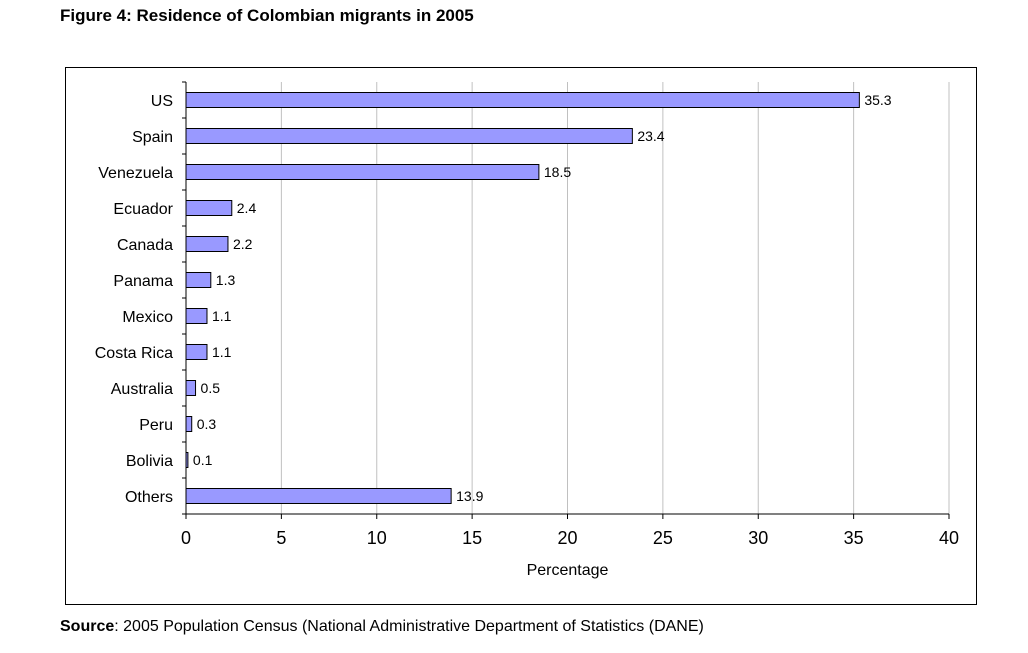  What do you see at coordinates (567, 538) in the screenshot?
I see `x-tick-label-20: 20` at bounding box center [567, 538].